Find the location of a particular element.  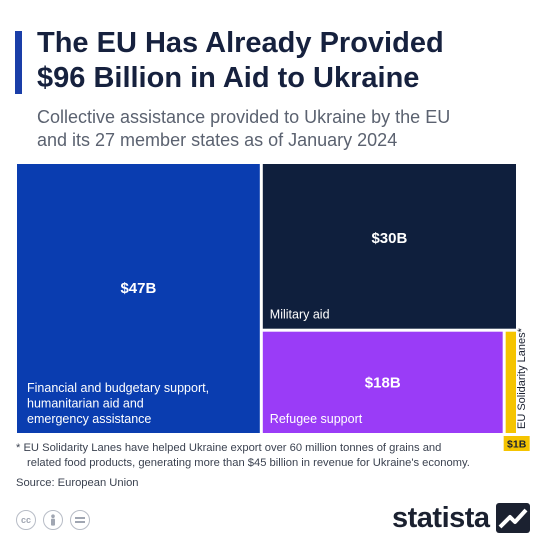

source-note: Source: European Union is located at coordinates (77, 483).